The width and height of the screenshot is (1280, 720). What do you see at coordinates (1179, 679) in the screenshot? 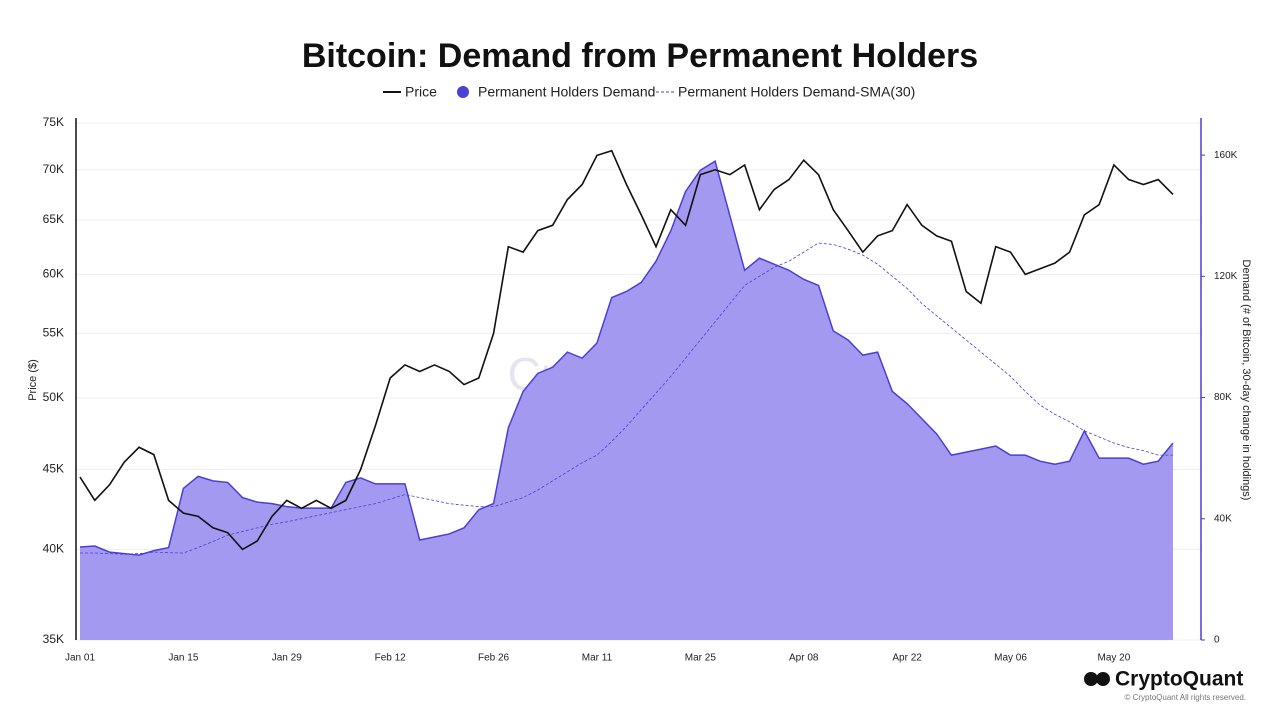
I see `brand: CryptoQuant` at bounding box center [1179, 679].